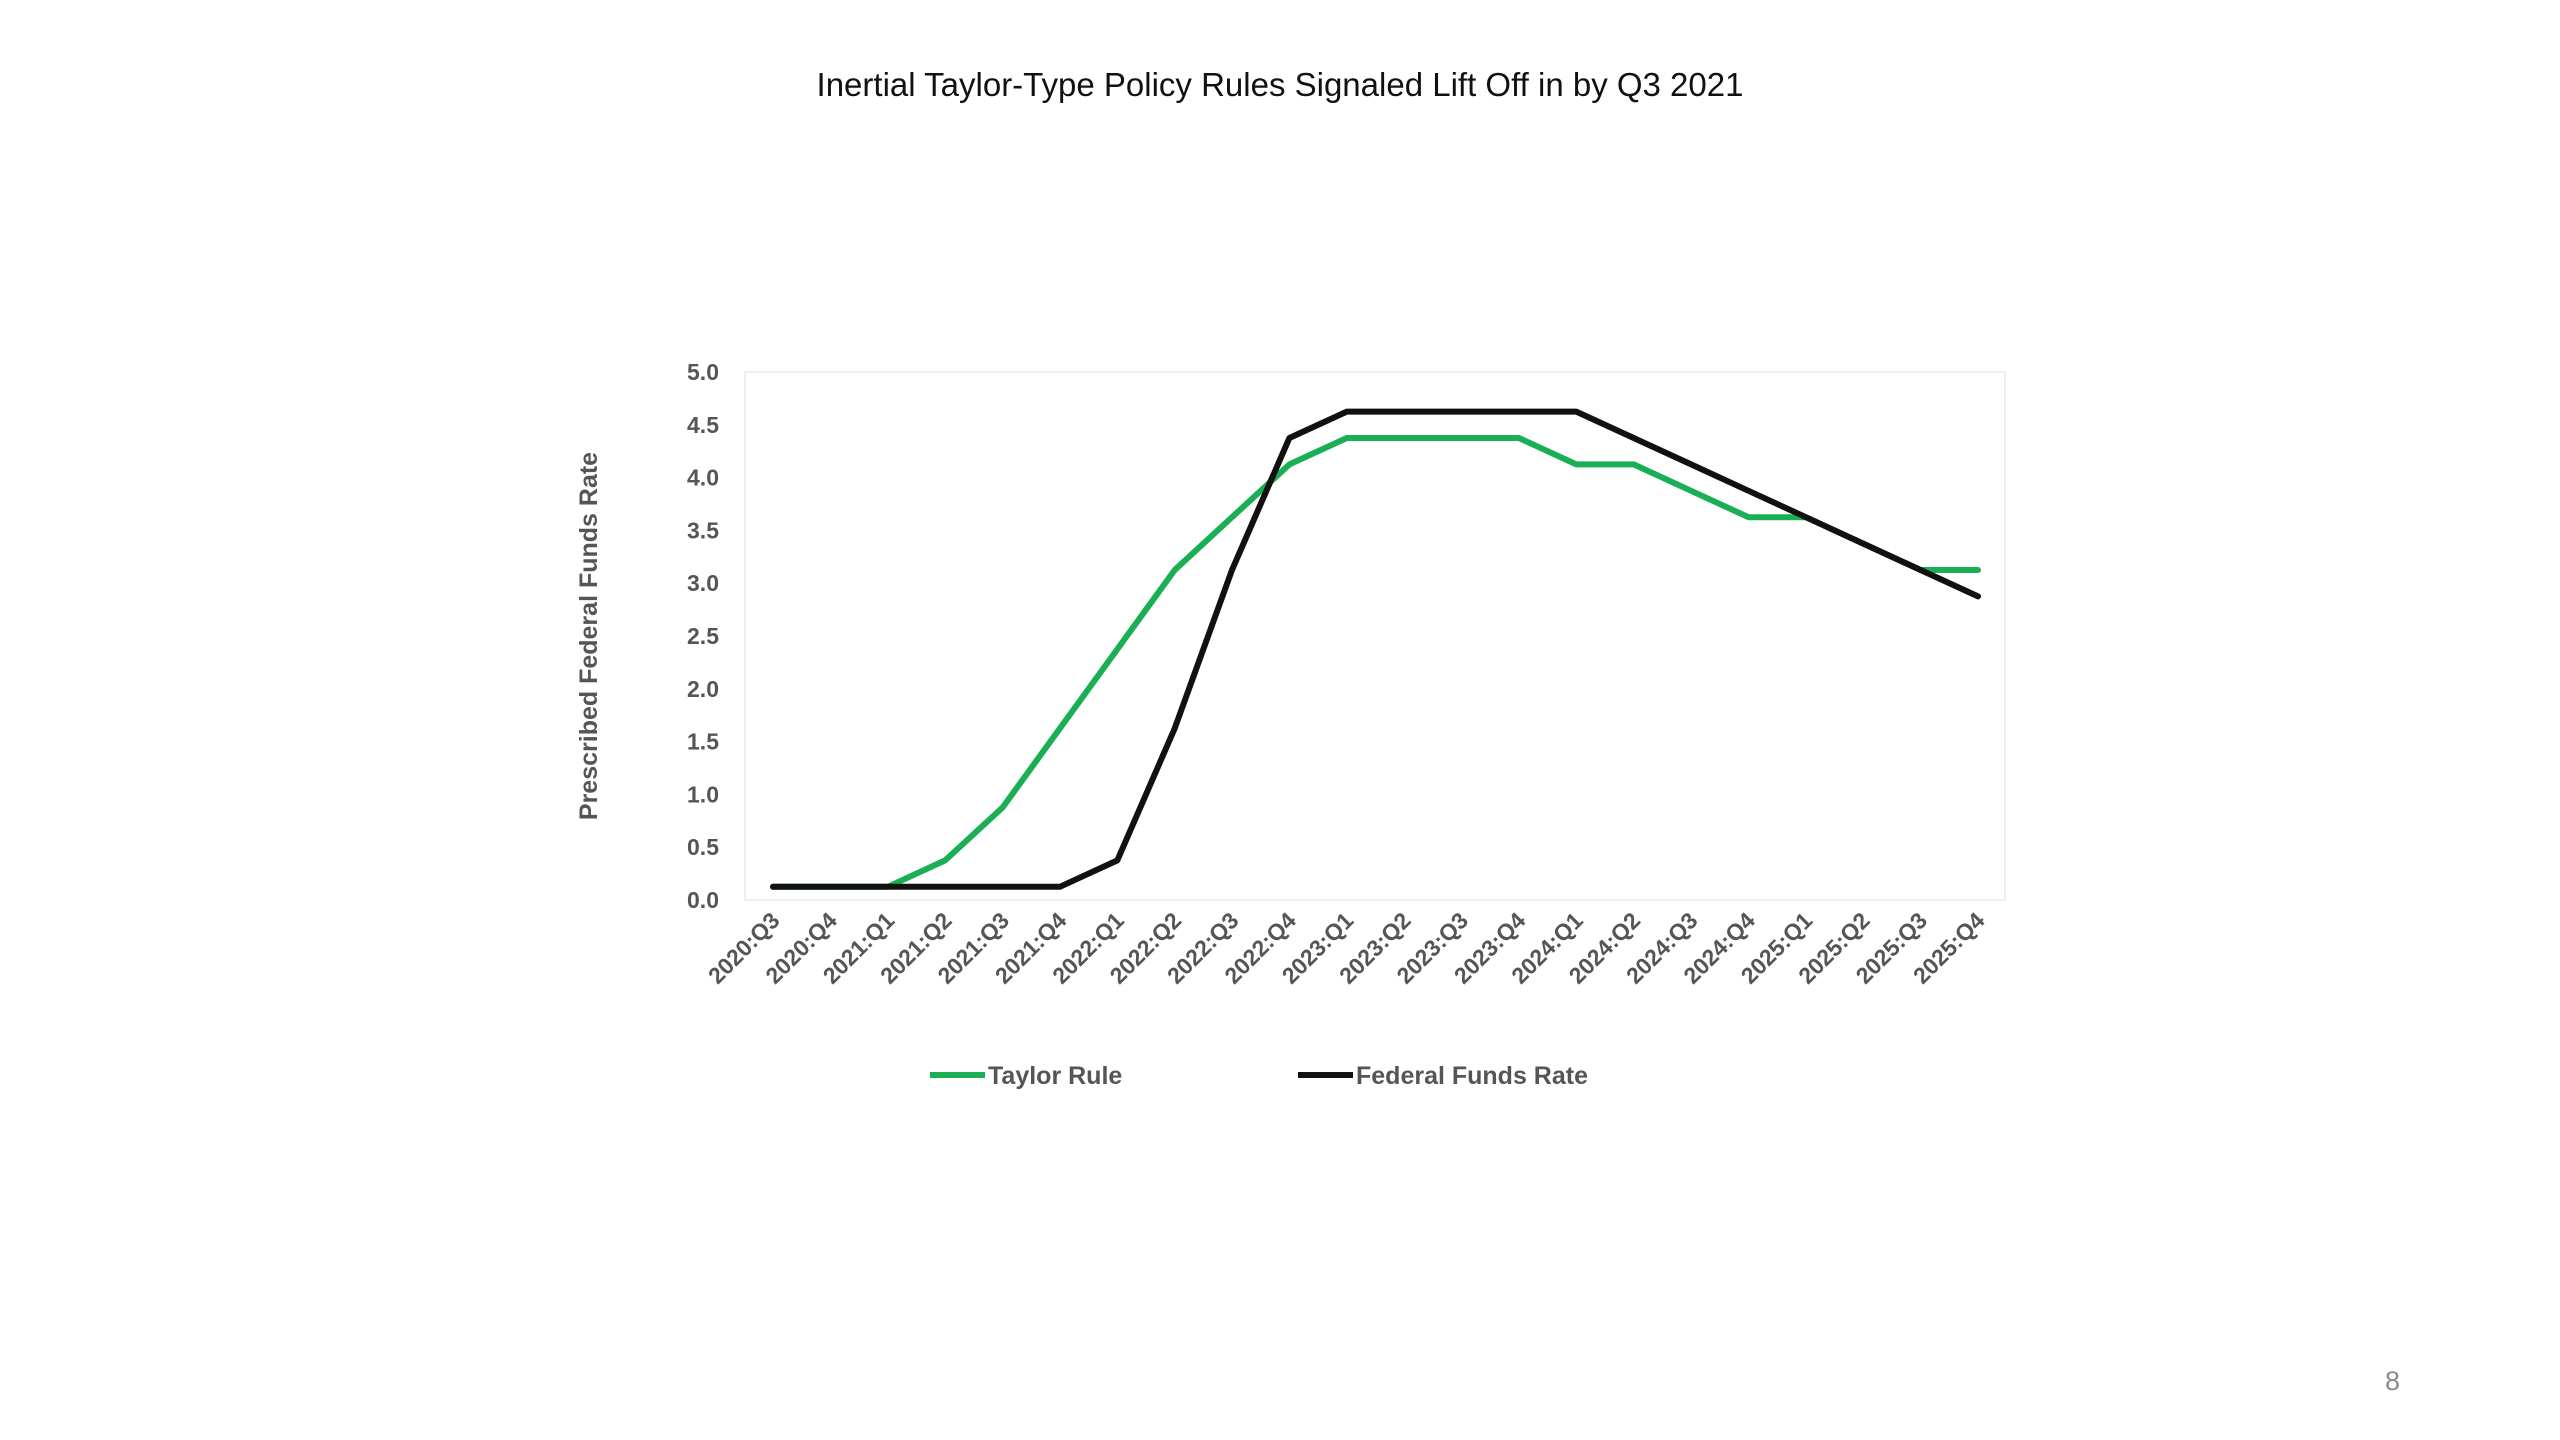  I want to click on y-axis-title: Prescribed Federal Funds Rate, so click(589, 636).